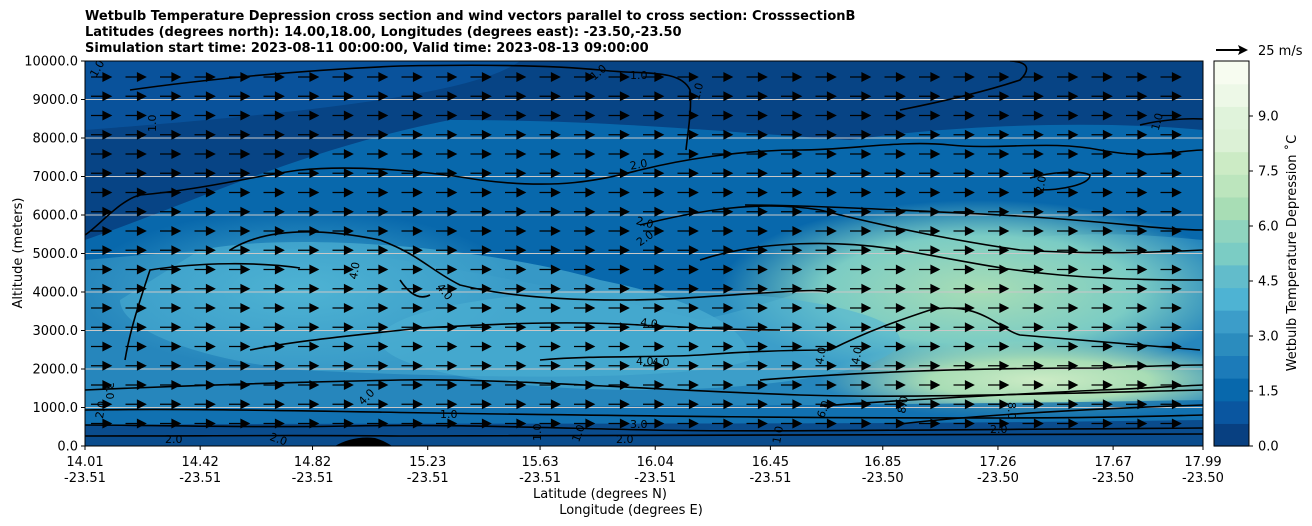  I want to click on colorbar-segment, so click(1231, 163).